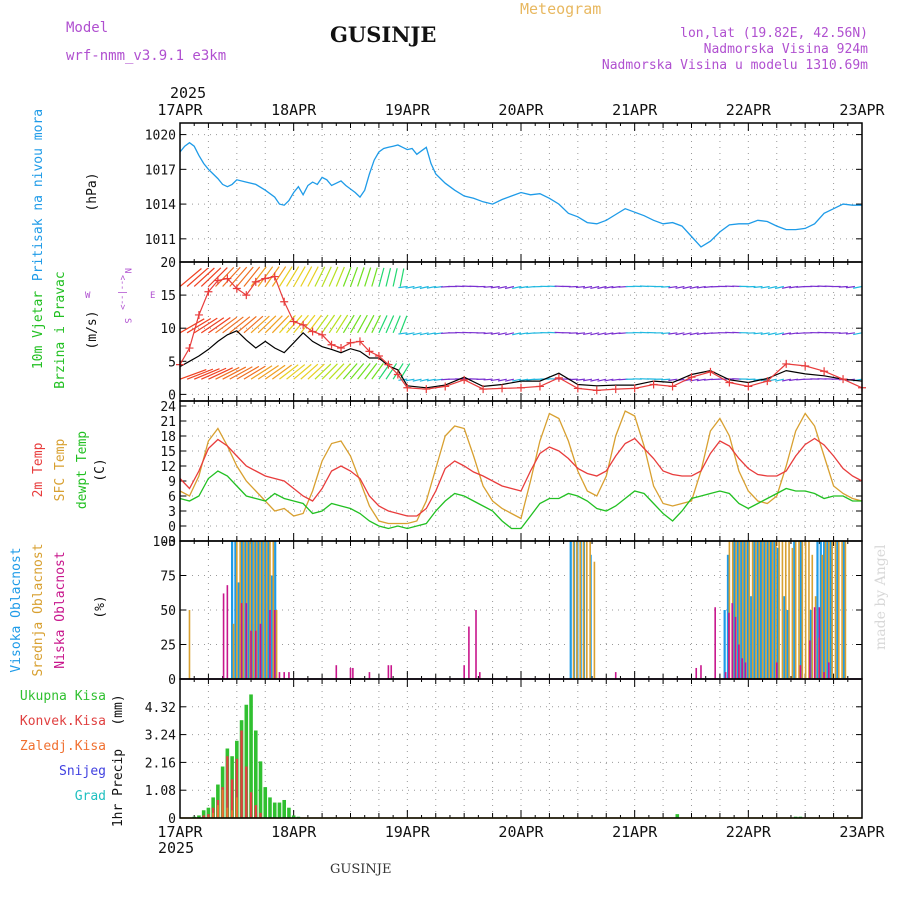 The height and width of the screenshot is (900, 900). What do you see at coordinates (92, 191) in the screenshot?
I see `pressure-unit: (hPa)` at bounding box center [92, 191].